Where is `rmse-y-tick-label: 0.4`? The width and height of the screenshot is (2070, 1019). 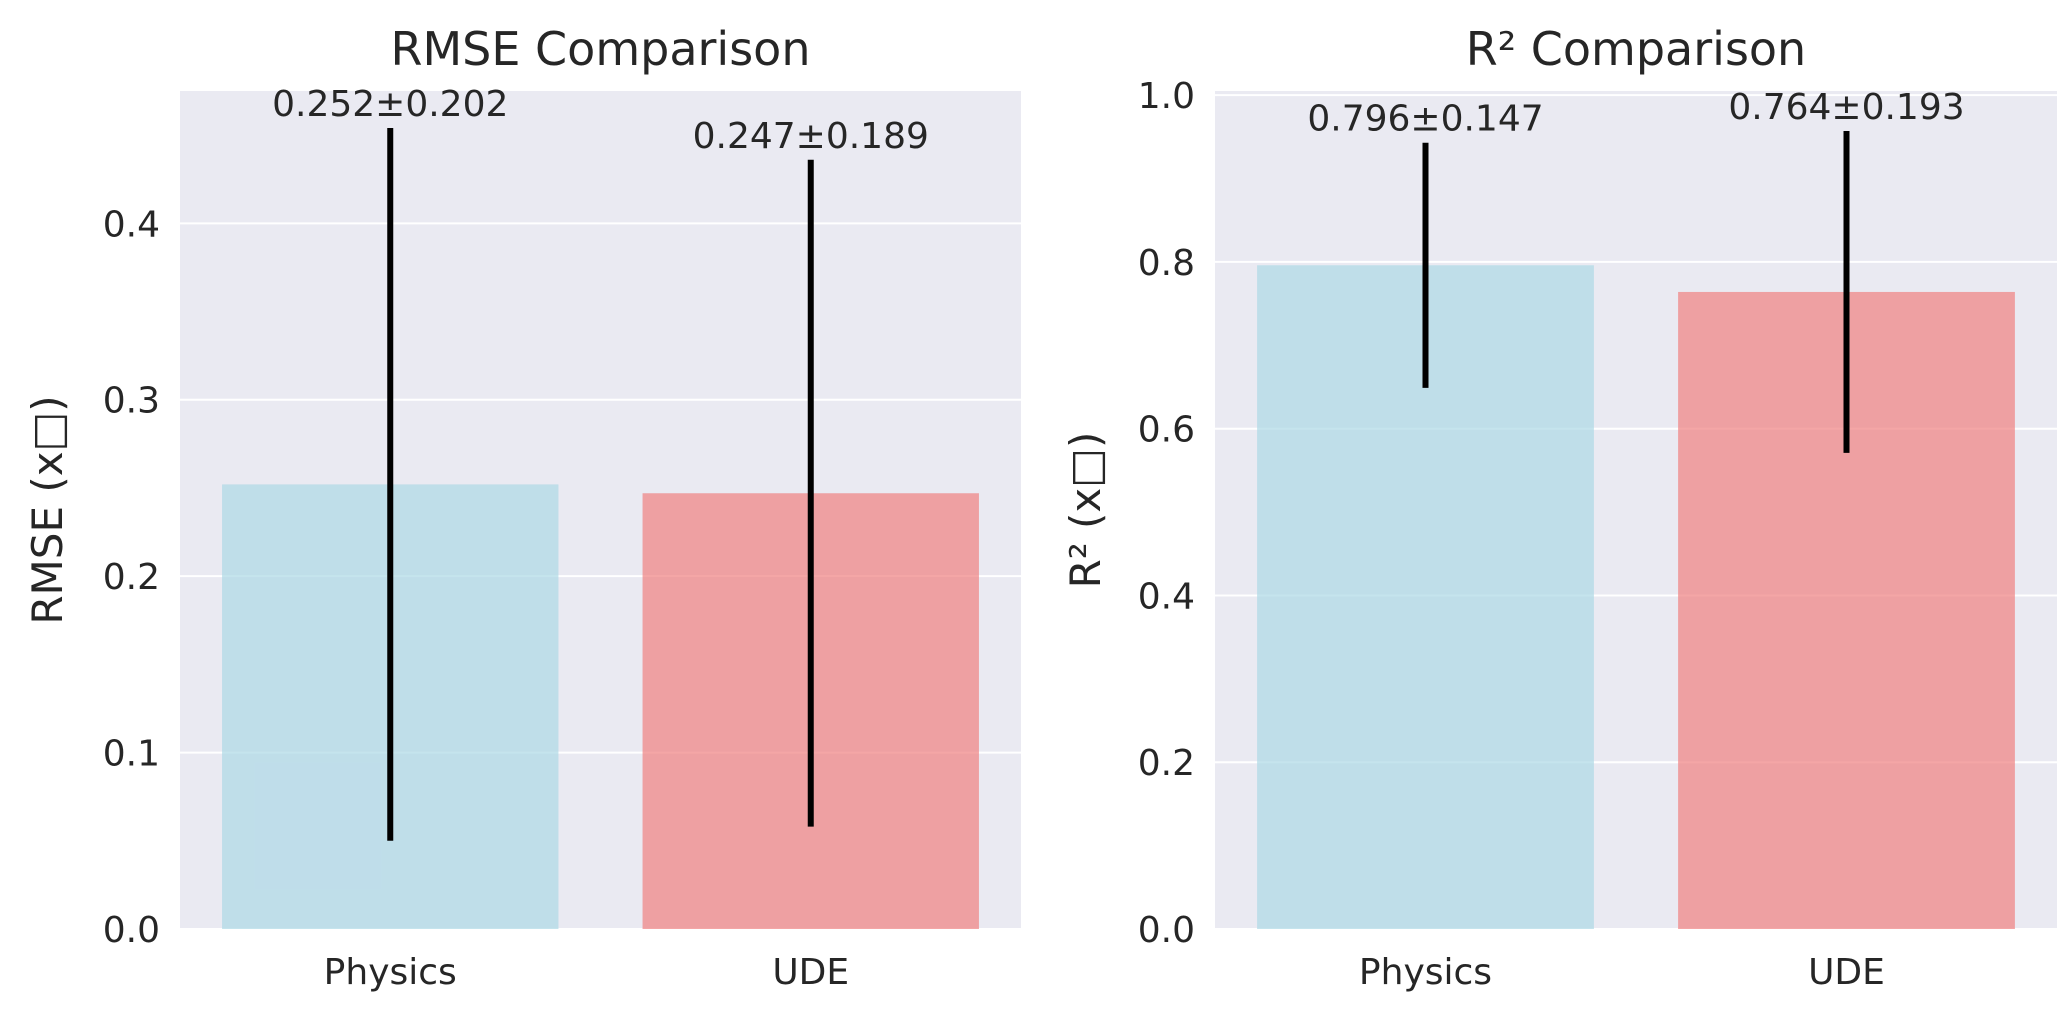
rmse-y-tick-label: 0.4 is located at coordinates (131, 224).